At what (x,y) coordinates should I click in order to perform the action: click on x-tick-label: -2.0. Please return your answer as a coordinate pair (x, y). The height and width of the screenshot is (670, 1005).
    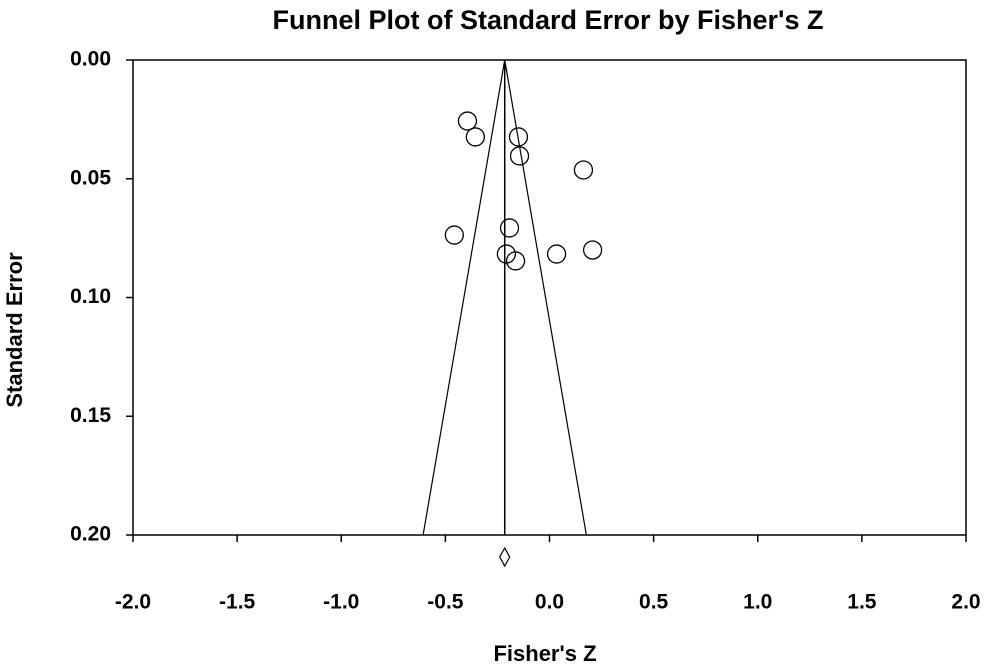
    Looking at the image, I should click on (133, 602).